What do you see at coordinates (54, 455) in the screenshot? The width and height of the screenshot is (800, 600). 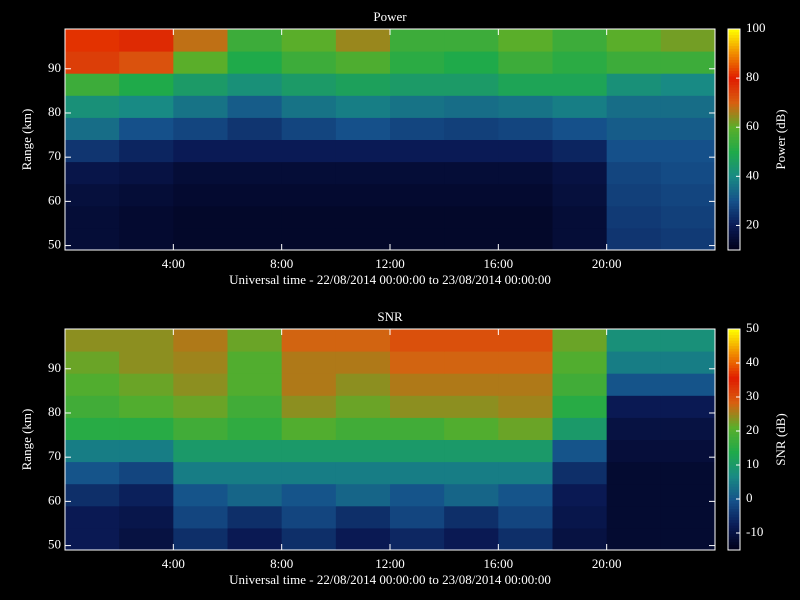 I see `y-tick-label: 70` at bounding box center [54, 455].